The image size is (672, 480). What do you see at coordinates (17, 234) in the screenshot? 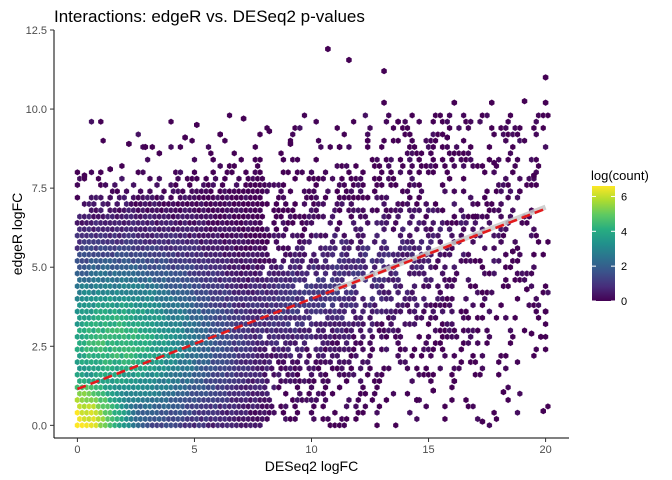
I see `y-axis-title: edgeR logFC` at bounding box center [17, 234].